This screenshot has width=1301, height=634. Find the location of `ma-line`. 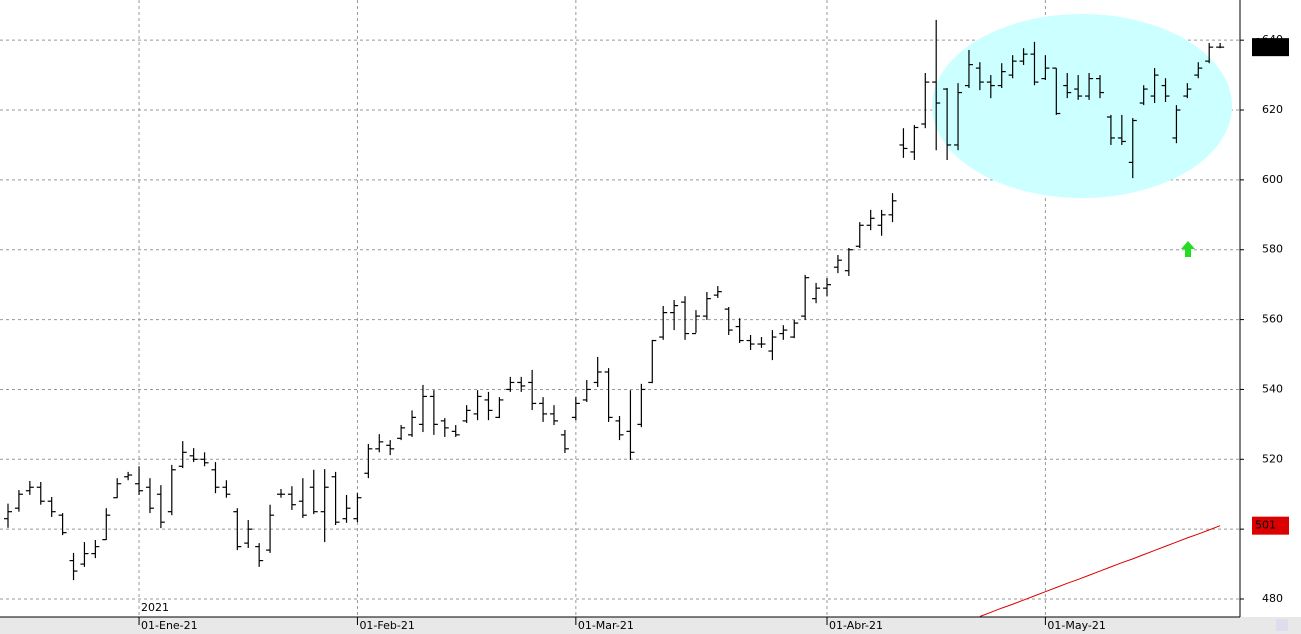

ma-line is located at coordinates (1100, 571).